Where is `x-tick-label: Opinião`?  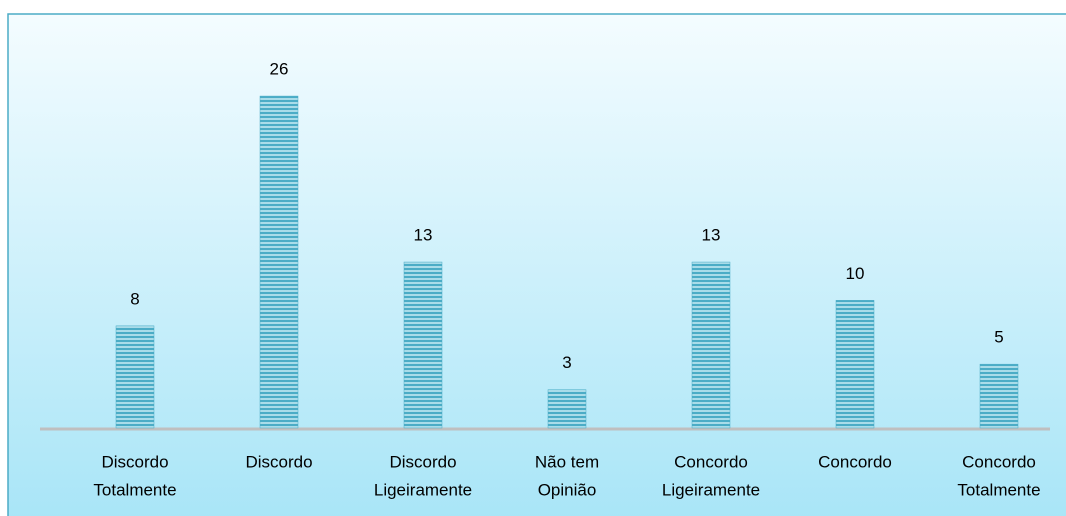
x-tick-label: Opinião is located at coordinates (567, 489).